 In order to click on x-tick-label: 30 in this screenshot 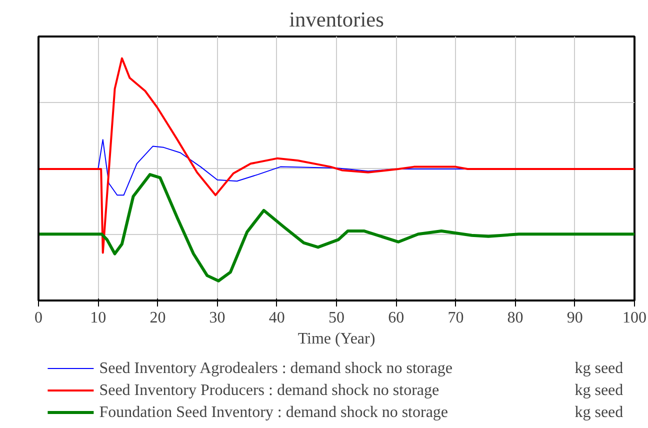, I will do `click(217, 318)`.